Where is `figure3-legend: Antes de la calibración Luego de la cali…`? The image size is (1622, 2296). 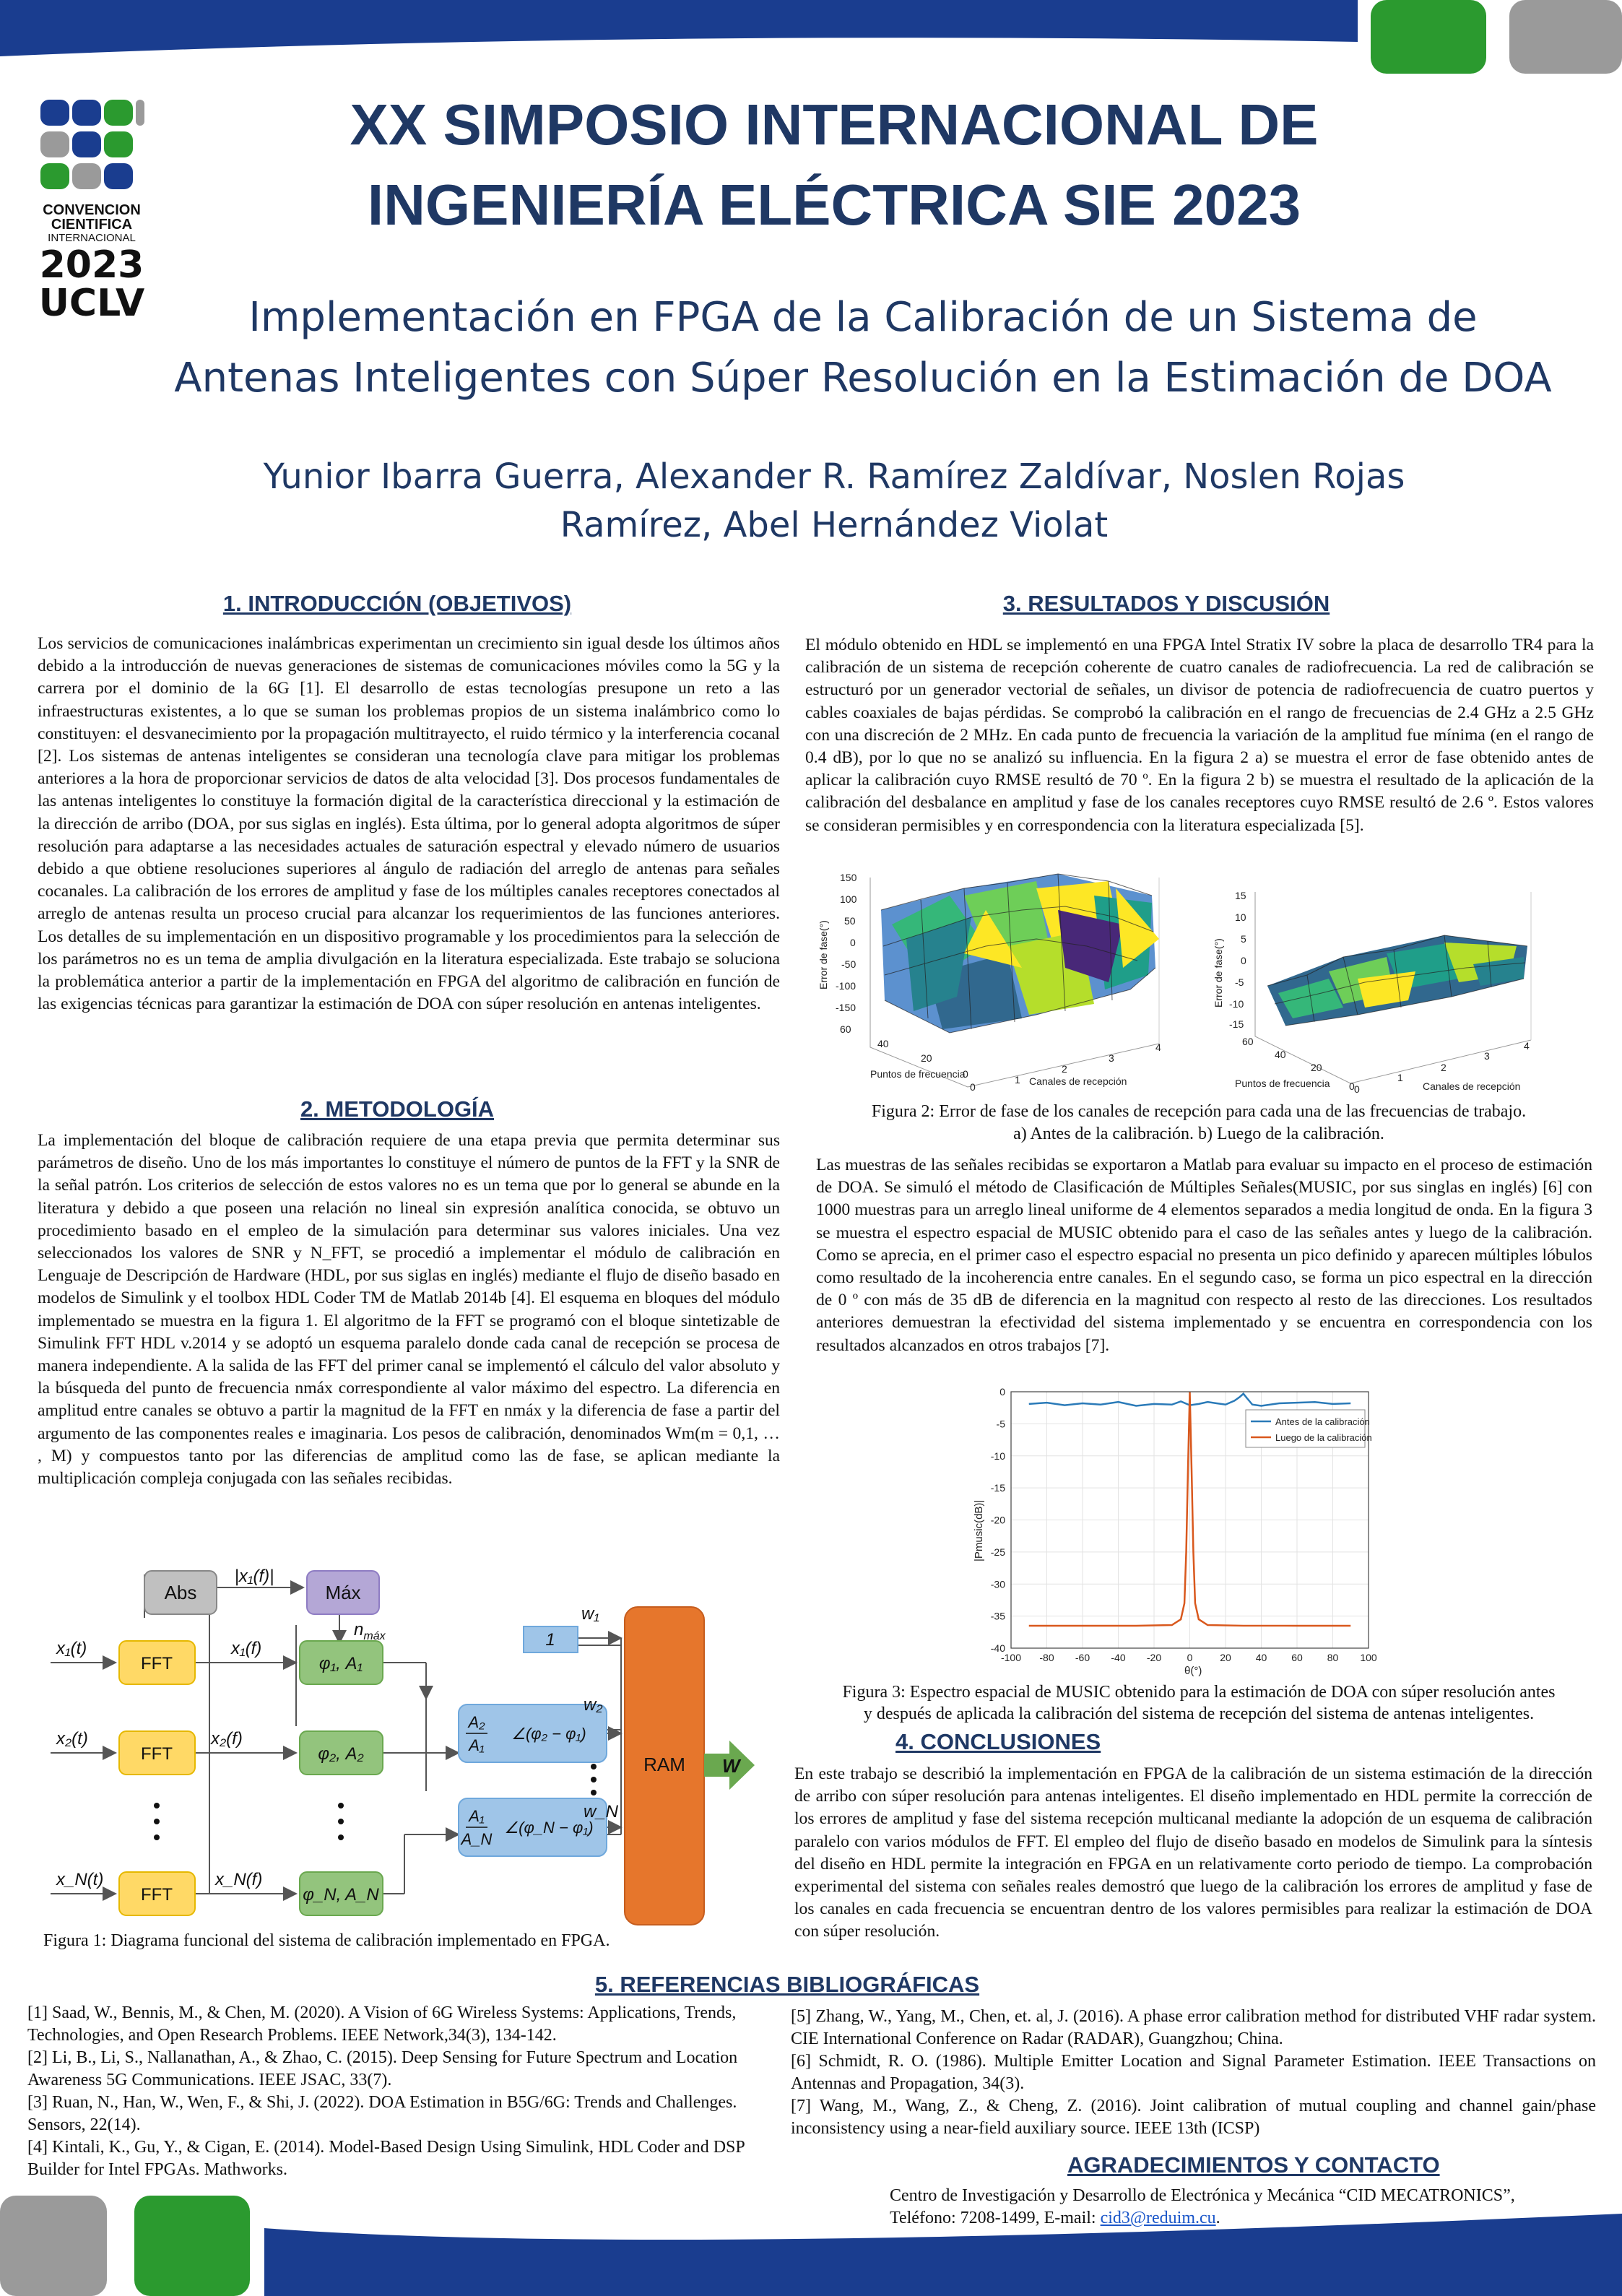
figure3-legend: Antes de la calibración Luego de la cali… is located at coordinates (1309, 1428).